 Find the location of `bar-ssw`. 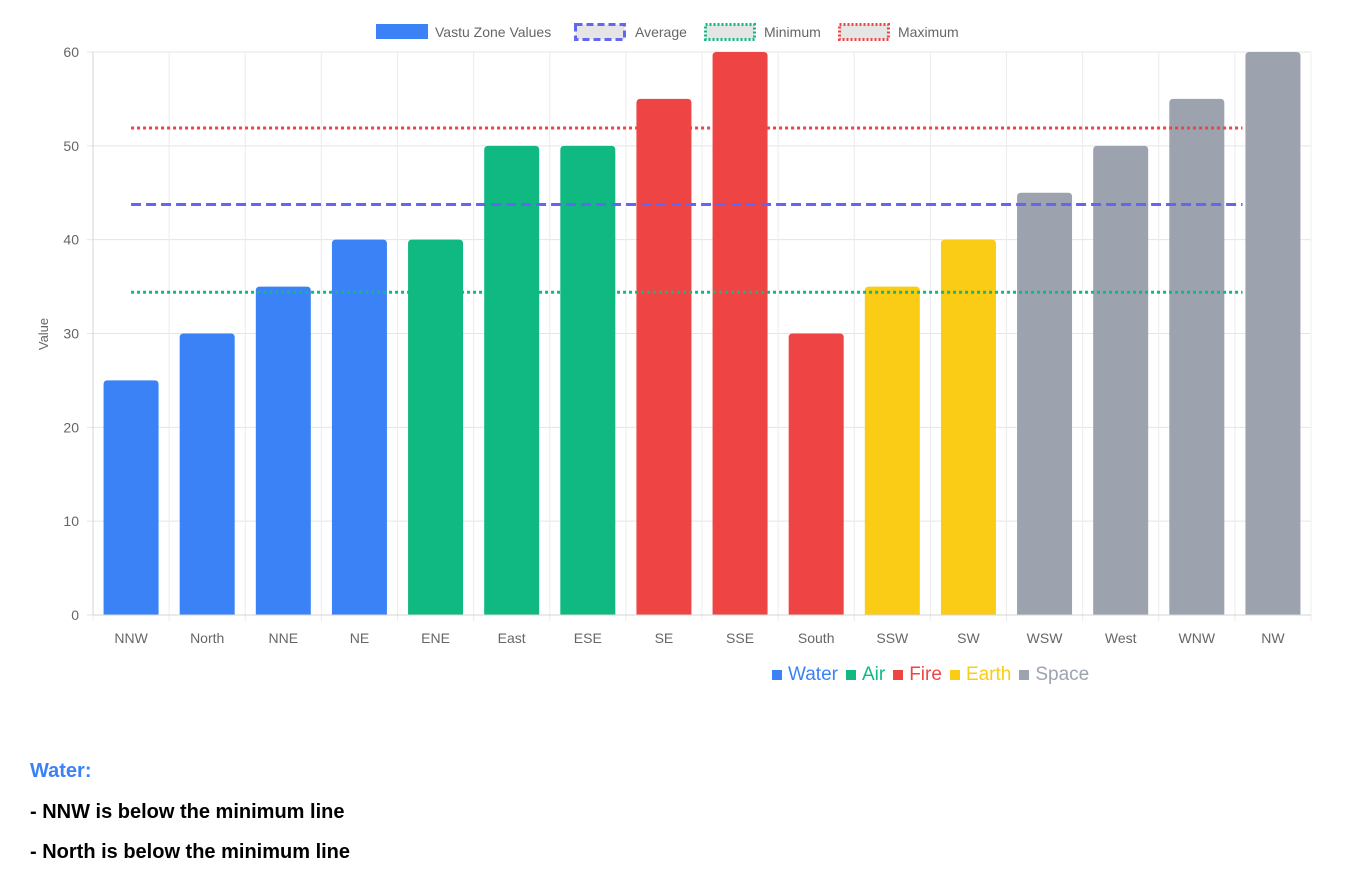

bar-ssw is located at coordinates (892, 450).